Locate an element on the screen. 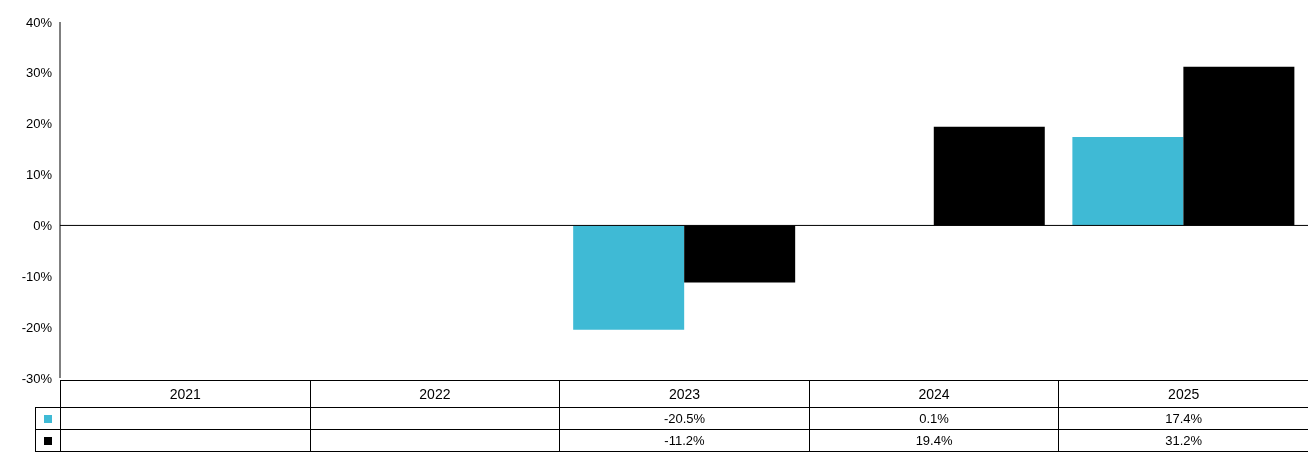 The image size is (1308, 468). x-tick-label: 2023 is located at coordinates (684, 394).